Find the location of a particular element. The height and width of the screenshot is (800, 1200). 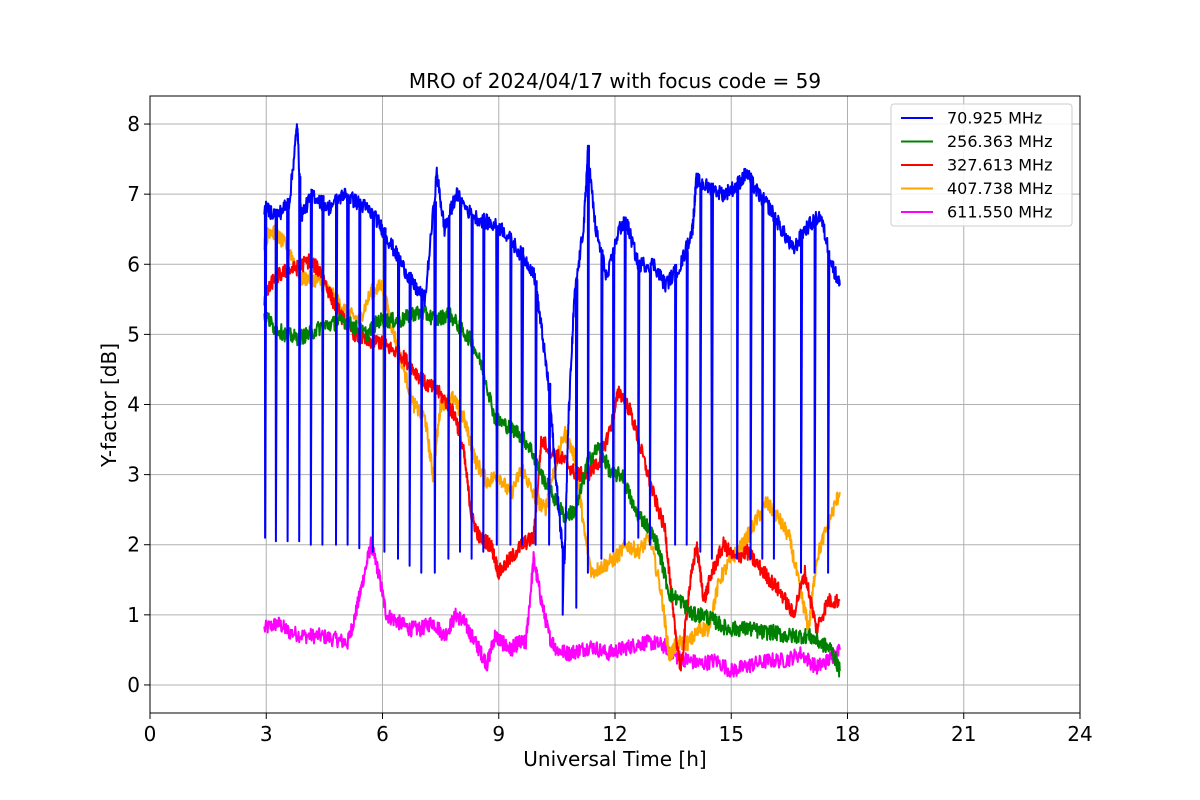

legend-entry: 327.613 MHz is located at coordinates (999, 165).